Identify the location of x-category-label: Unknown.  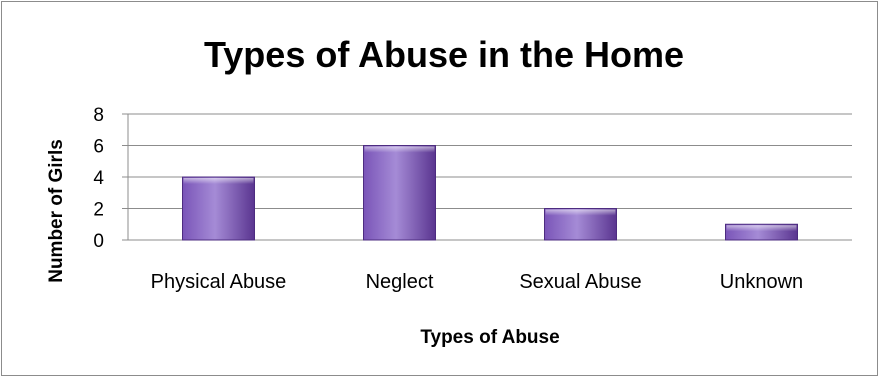
(761, 282).